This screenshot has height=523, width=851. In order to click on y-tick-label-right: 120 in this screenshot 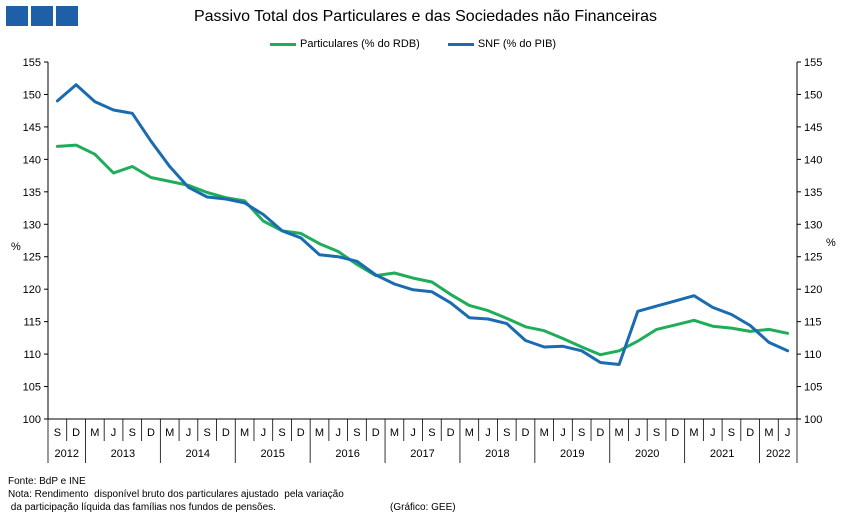, I will do `click(813, 290)`.